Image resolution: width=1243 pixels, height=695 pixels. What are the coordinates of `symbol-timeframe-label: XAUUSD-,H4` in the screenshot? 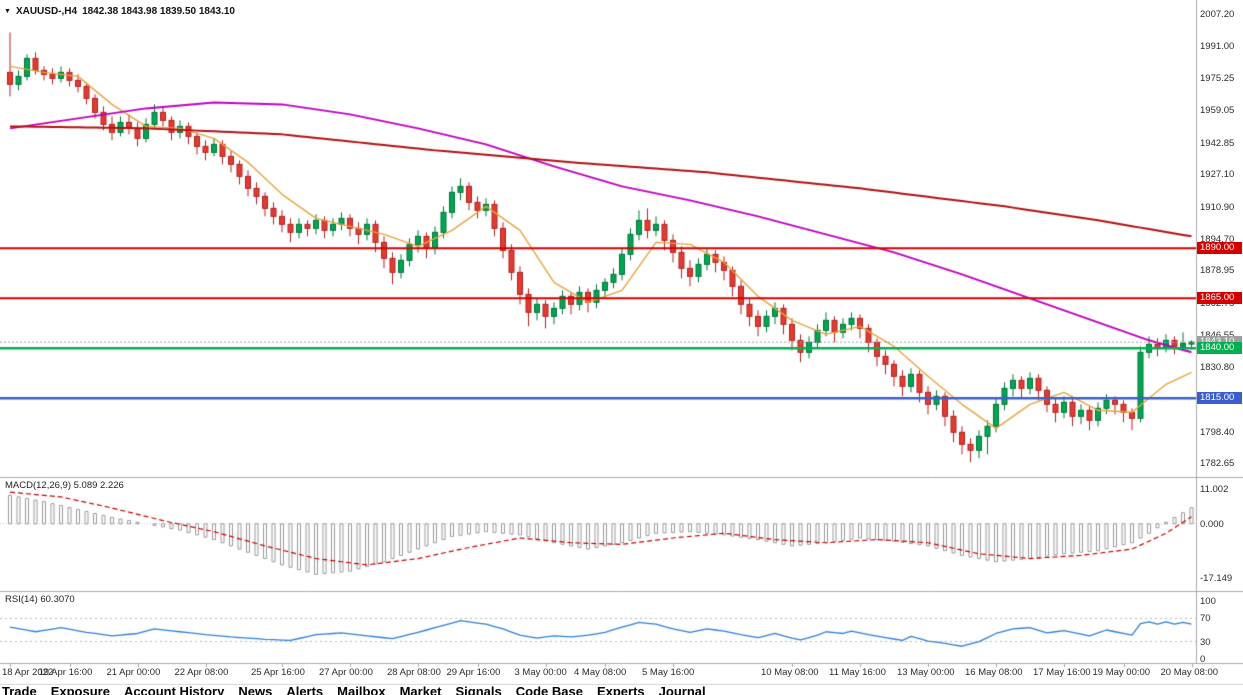 It's located at (46, 11).